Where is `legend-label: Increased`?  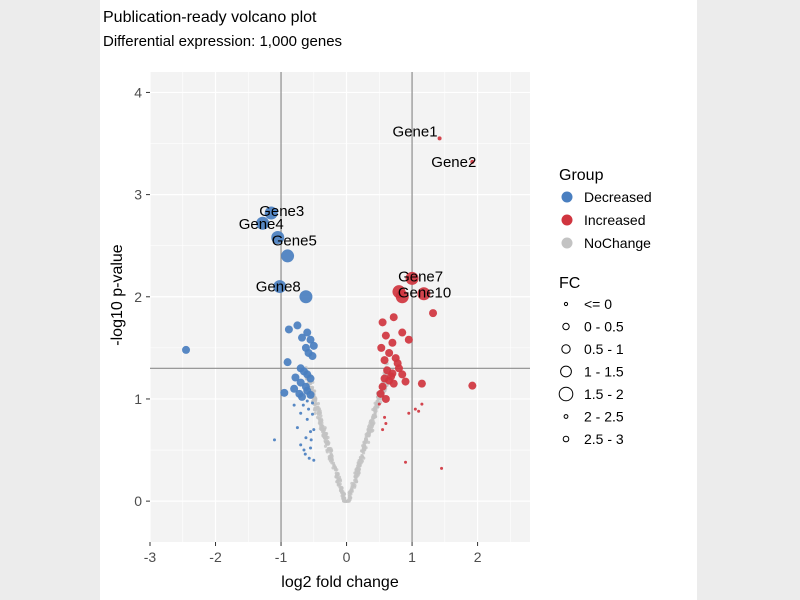
legend-label: Increased is located at coordinates (614, 220).